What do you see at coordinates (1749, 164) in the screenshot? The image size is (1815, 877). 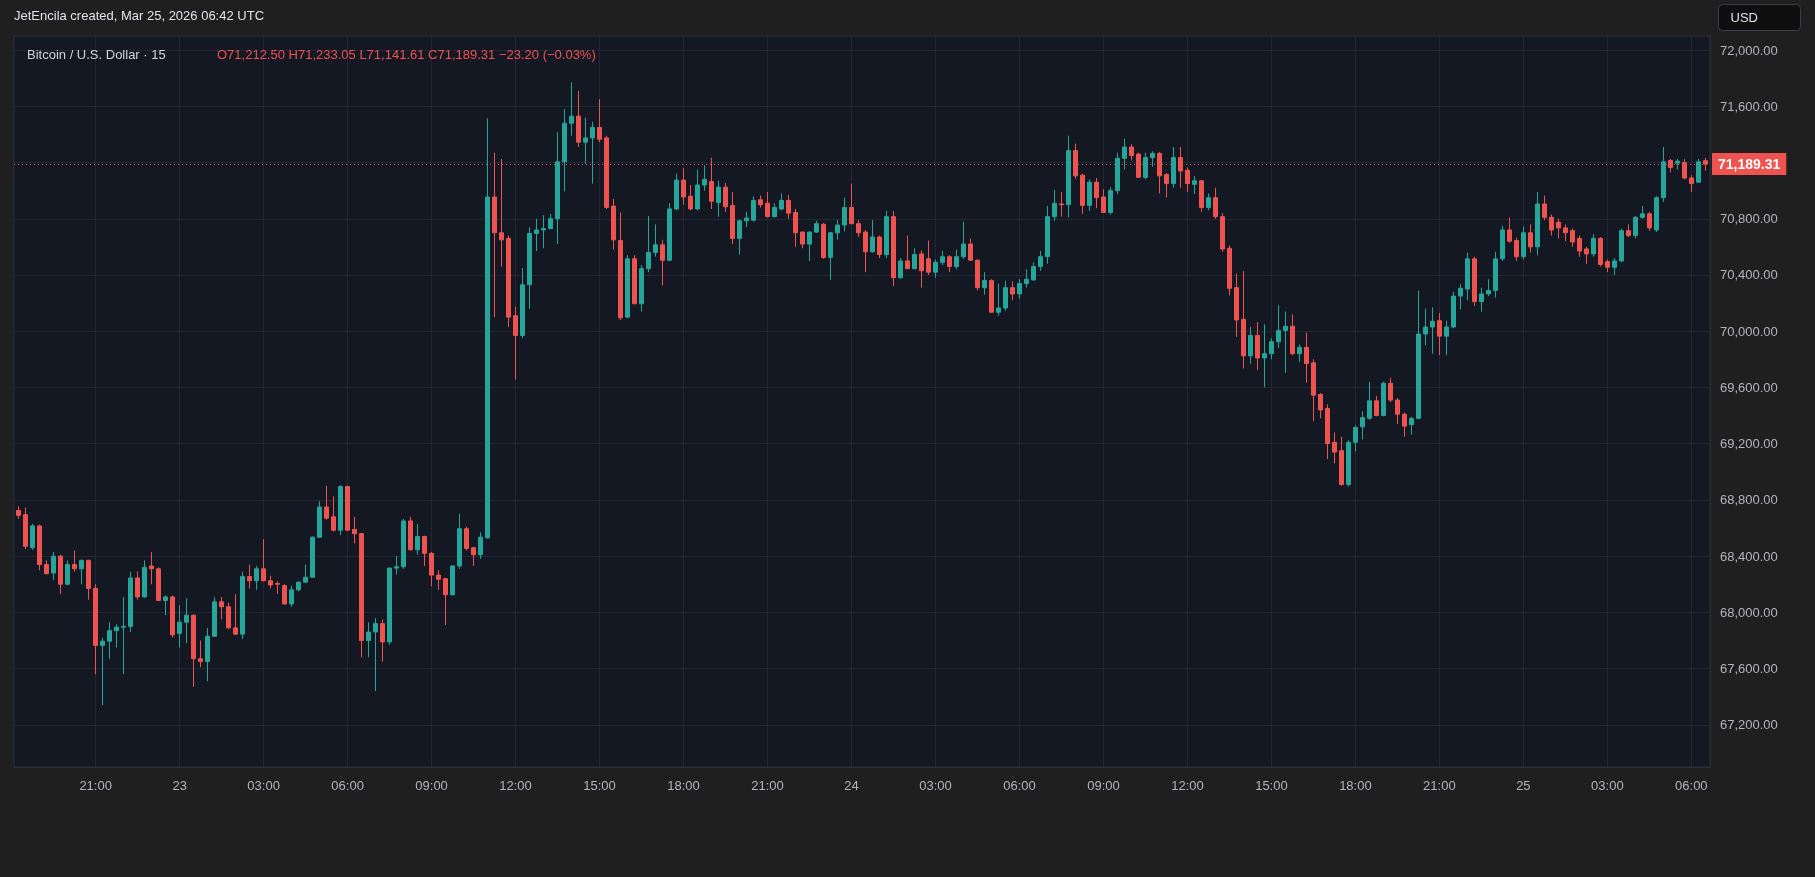 I see `ref-line-label: 71,189.31` at bounding box center [1749, 164].